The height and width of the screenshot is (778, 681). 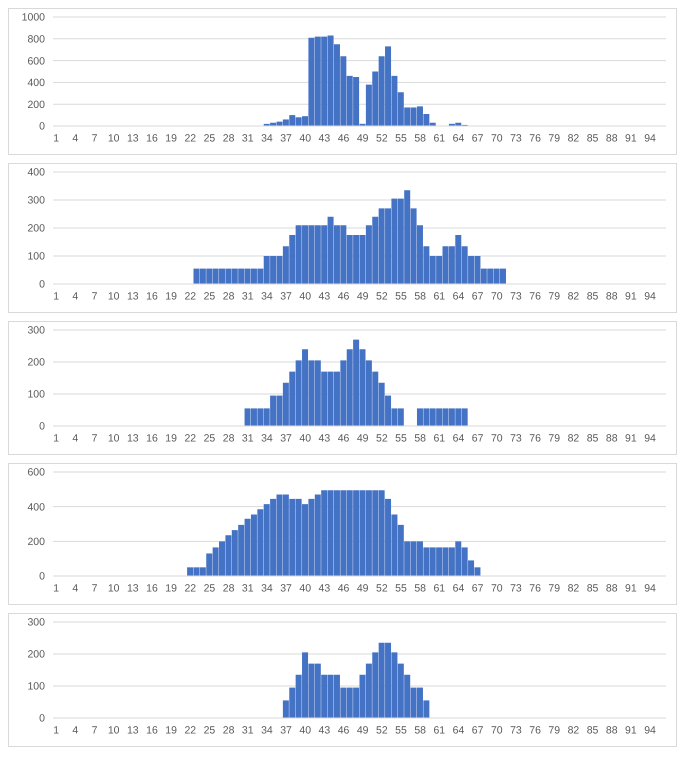 I want to click on x-tick-label: 13, so click(x=132, y=588).